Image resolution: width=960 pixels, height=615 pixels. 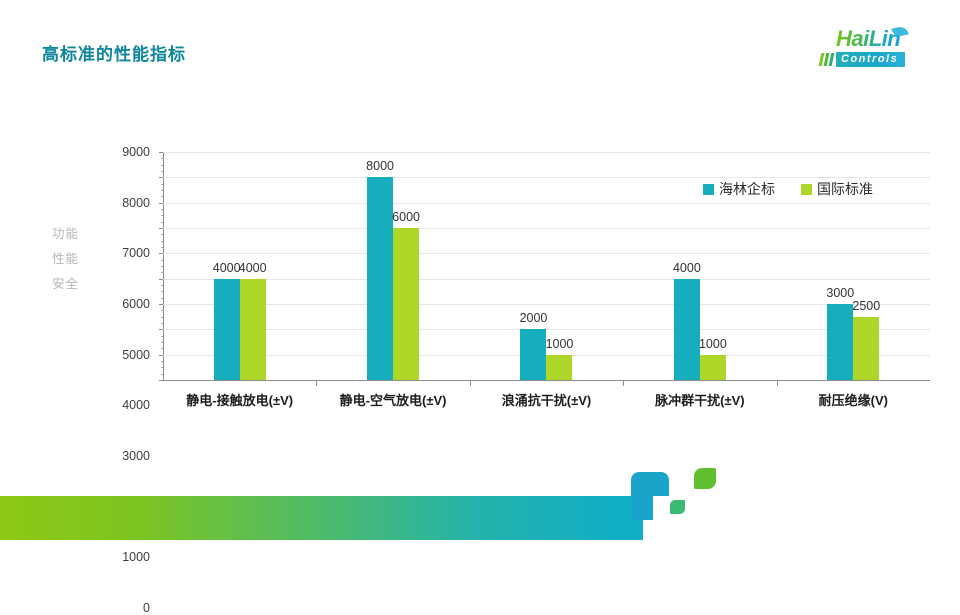 I want to click on bar-0: 8000, so click(x=380, y=269).